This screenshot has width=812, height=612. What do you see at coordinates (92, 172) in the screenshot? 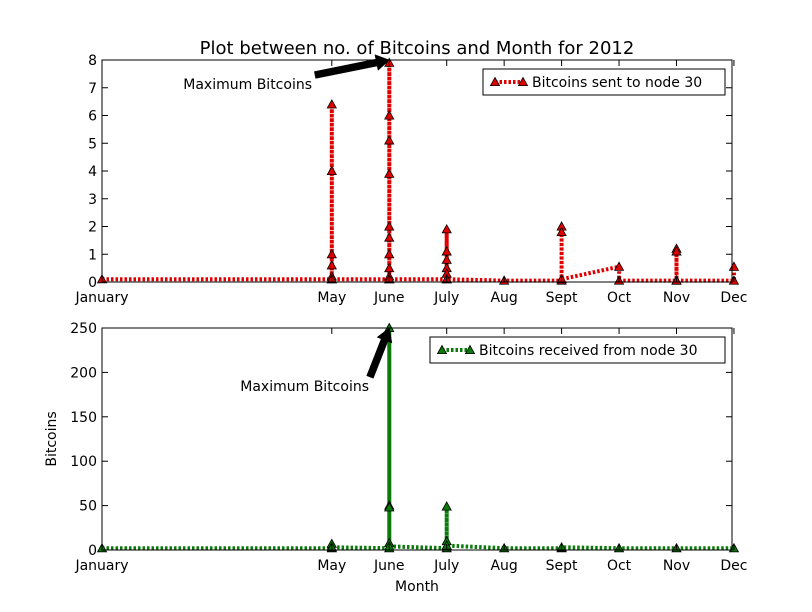
I see `y-tick-label: 4` at bounding box center [92, 172].